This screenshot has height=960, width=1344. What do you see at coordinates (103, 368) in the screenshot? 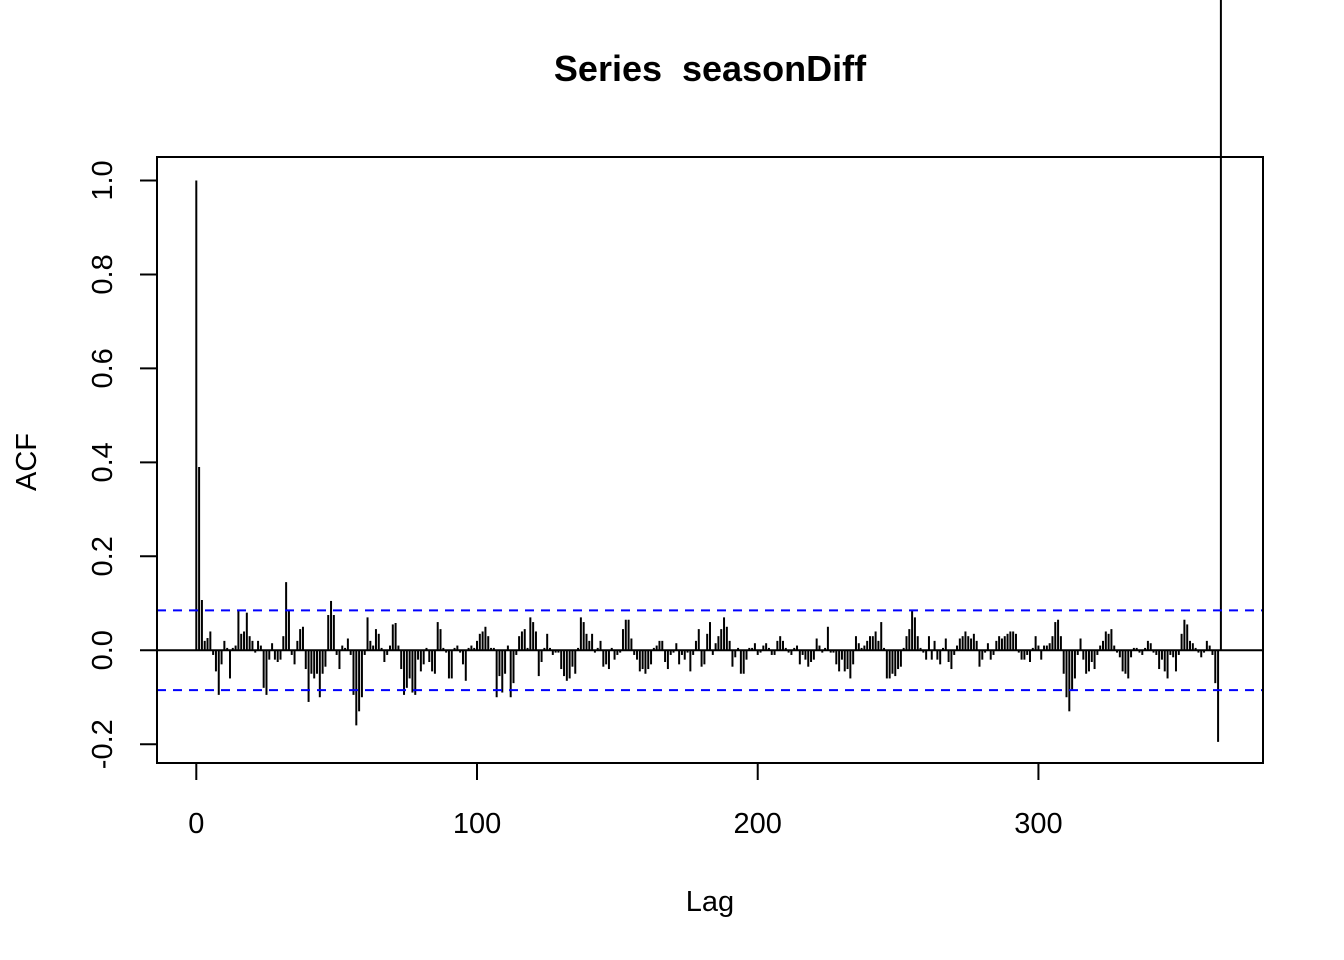
I see `y-tick-label: 0.6` at bounding box center [103, 368].